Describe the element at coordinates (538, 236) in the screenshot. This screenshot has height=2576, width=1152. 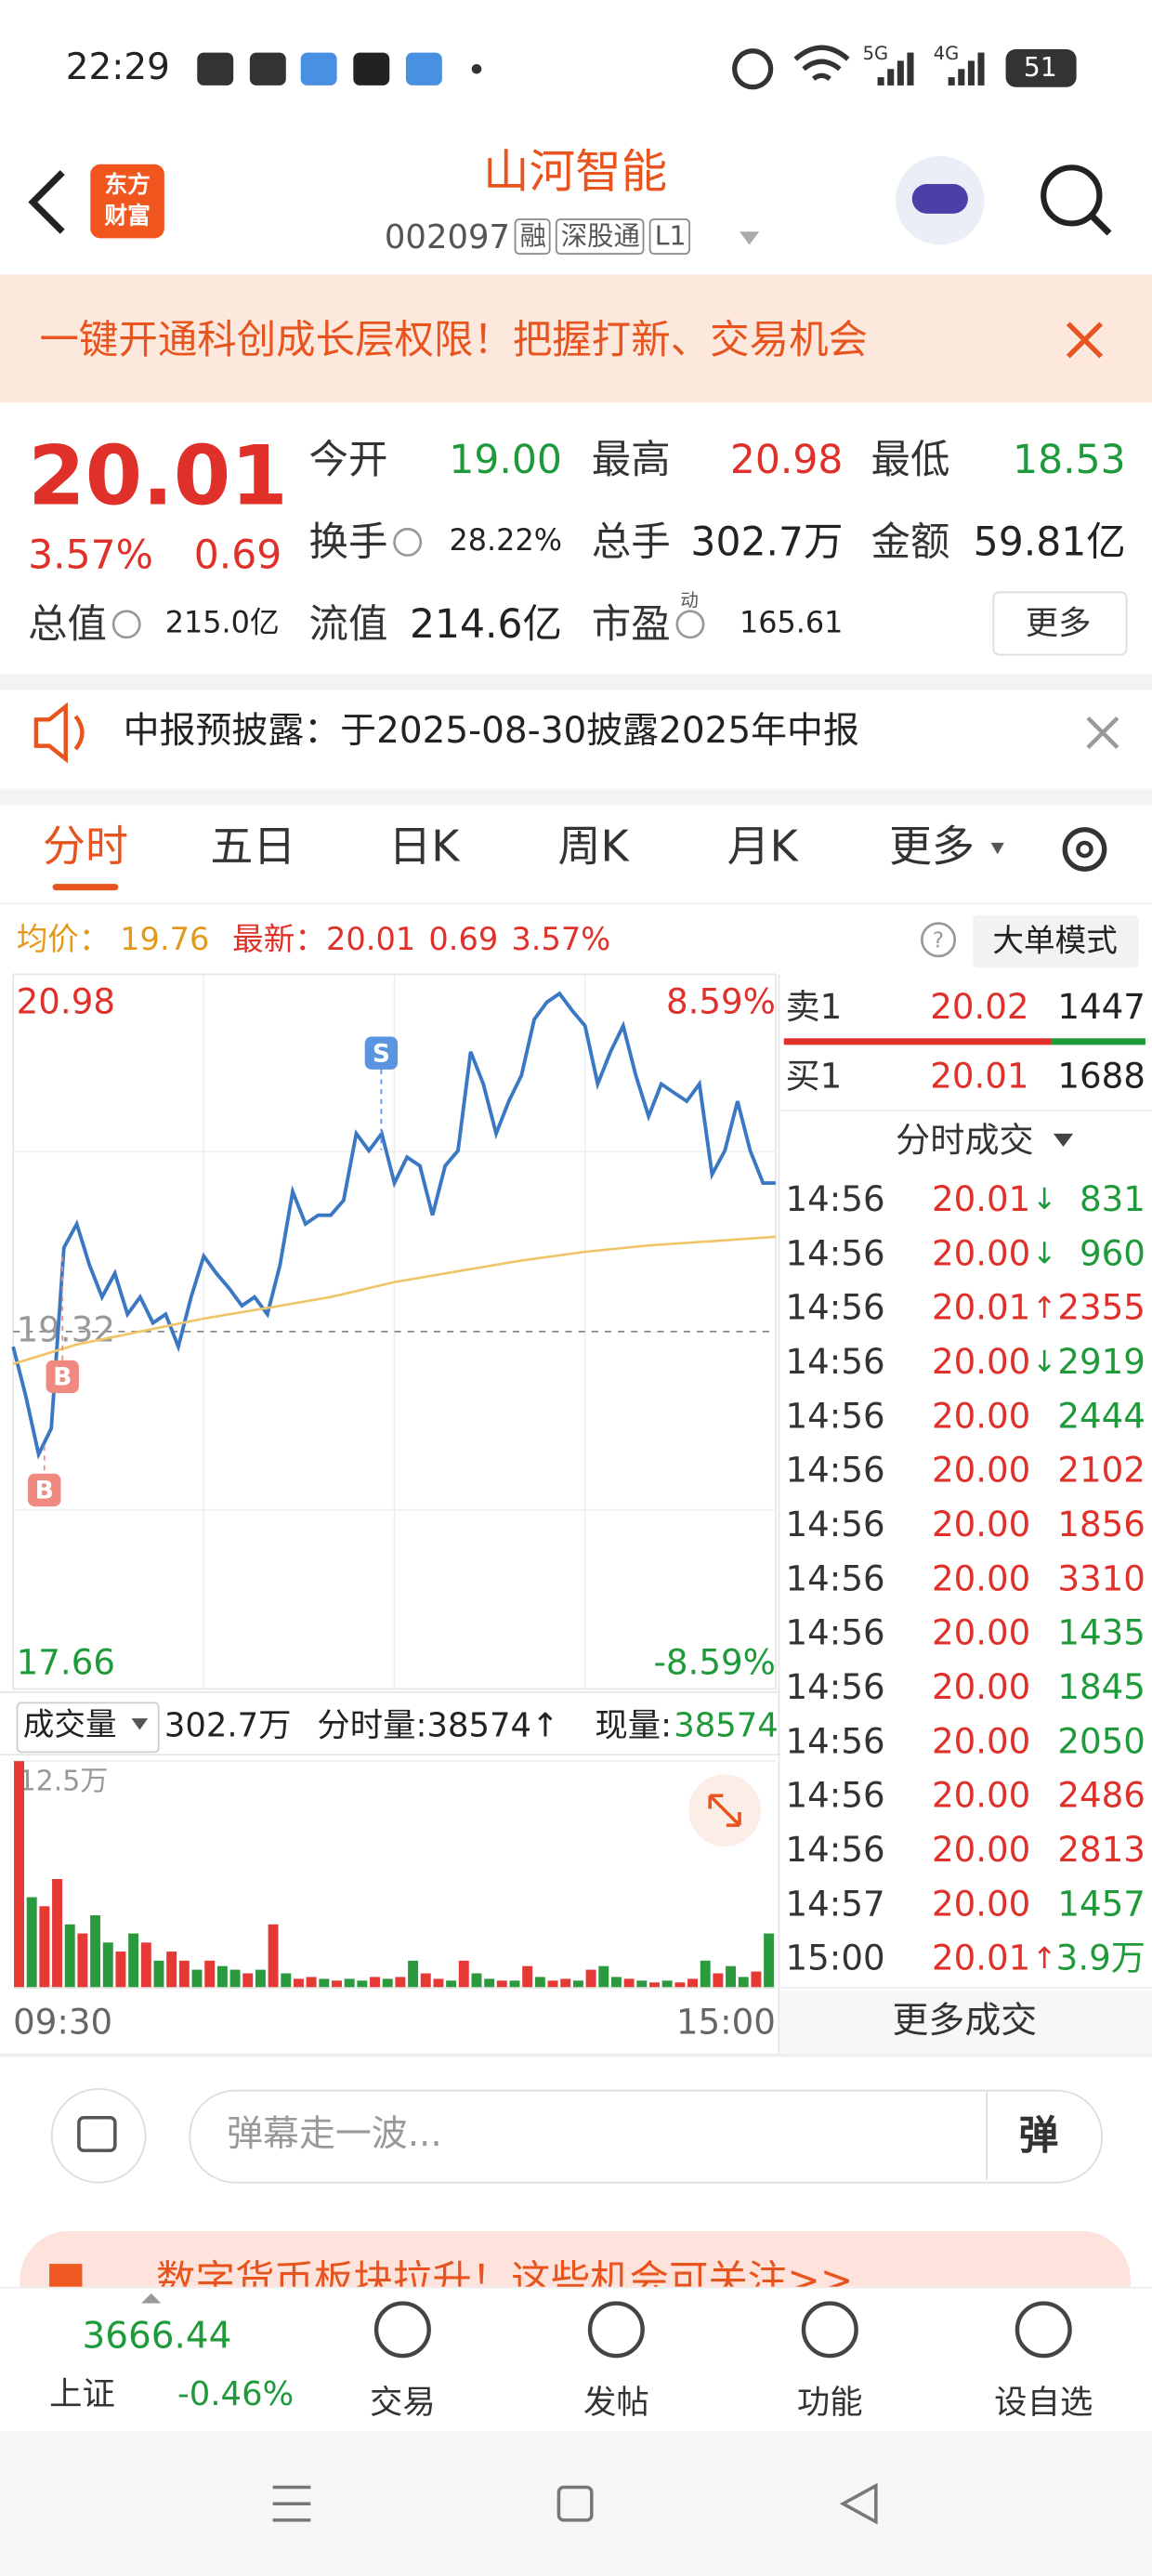
I see `code-row: 002097 融深股通 L1` at that location.